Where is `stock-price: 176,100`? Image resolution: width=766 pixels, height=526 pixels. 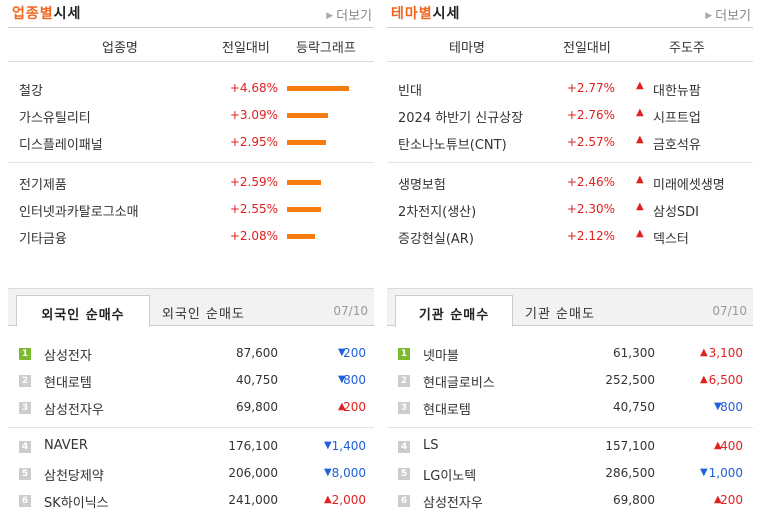 stock-price: 176,100 is located at coordinates (253, 446).